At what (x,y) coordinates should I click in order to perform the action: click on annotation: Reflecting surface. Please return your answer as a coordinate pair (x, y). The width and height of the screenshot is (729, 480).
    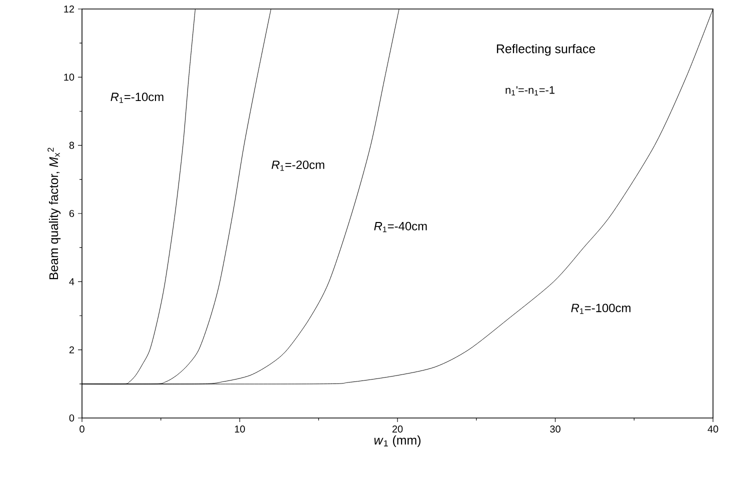
    Looking at the image, I should click on (546, 50).